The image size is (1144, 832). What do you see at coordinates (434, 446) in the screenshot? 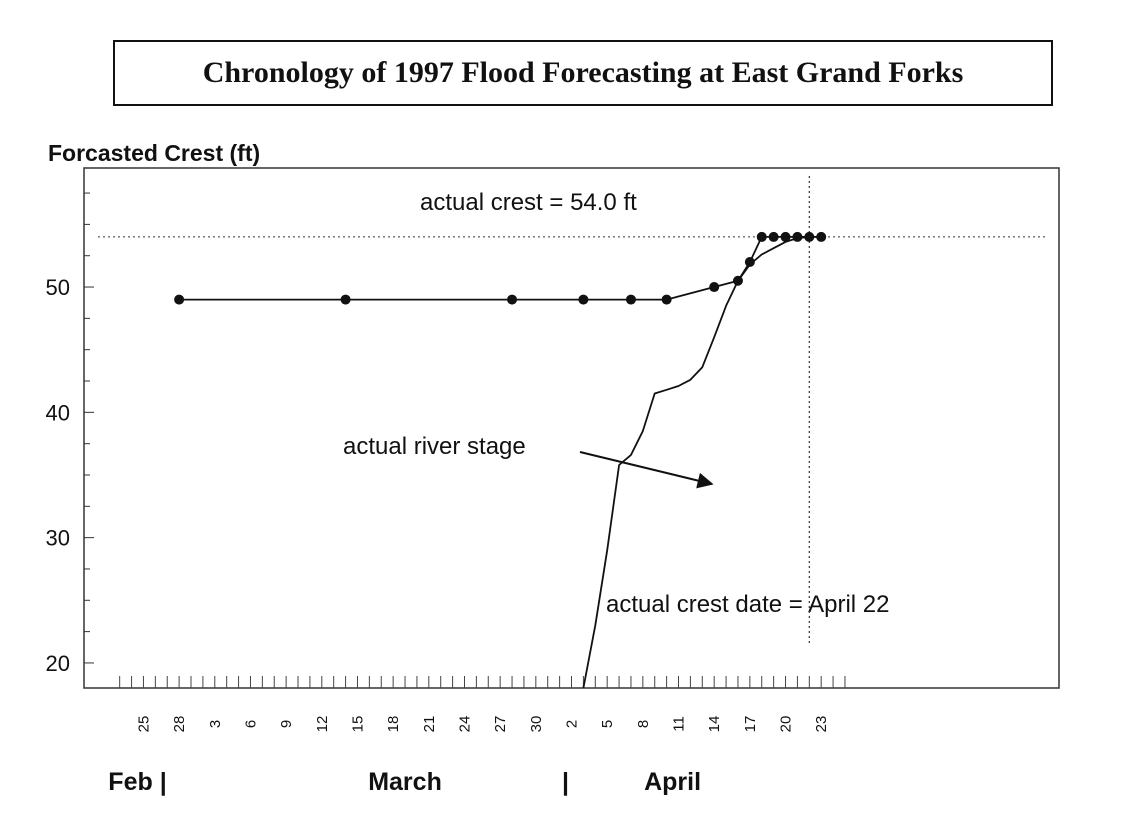
I see `river-stage-annotation: actual river stage` at bounding box center [434, 446].